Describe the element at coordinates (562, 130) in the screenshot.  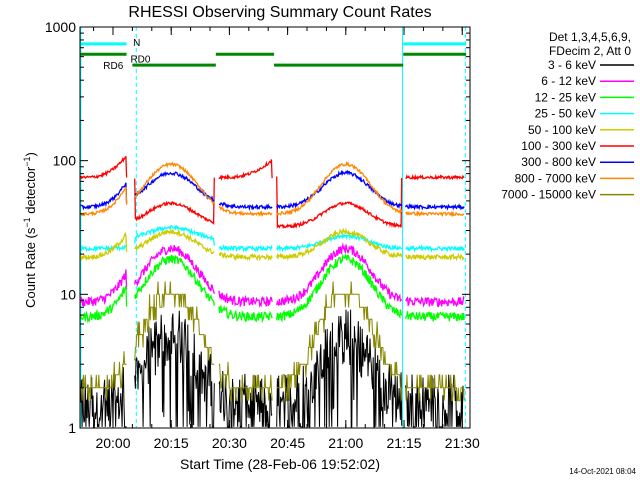
I see `legend-label: 50 - 100 keV` at that location.